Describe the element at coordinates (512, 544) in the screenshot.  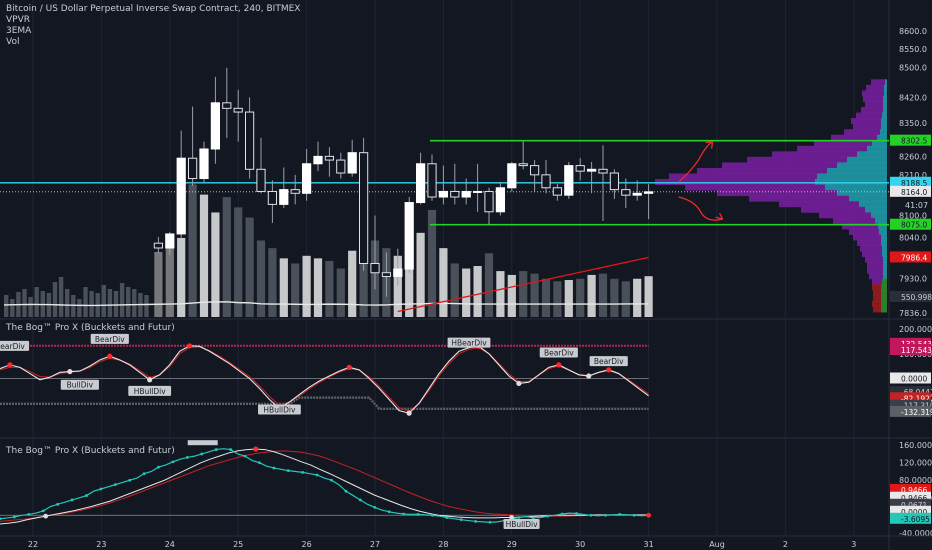
I see `time-tick-label: 29` at that location.